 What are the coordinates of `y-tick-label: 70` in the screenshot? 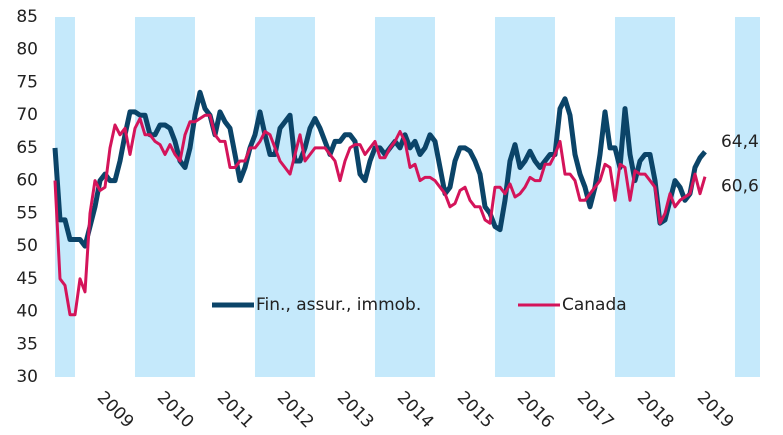 It's located at (27, 115).